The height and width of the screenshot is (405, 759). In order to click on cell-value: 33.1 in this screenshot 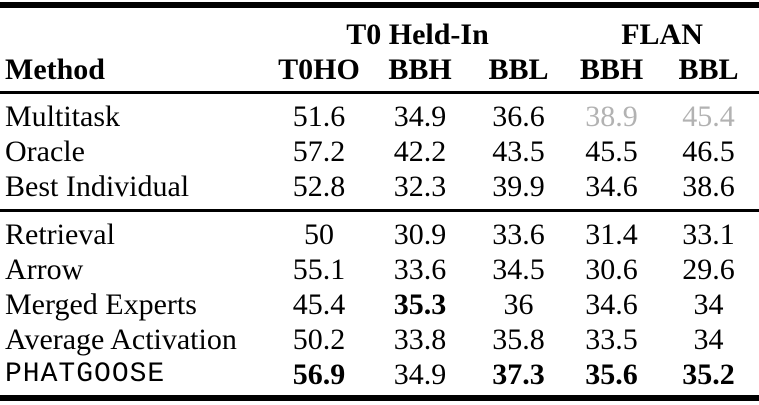, I will do `click(708, 234)`.